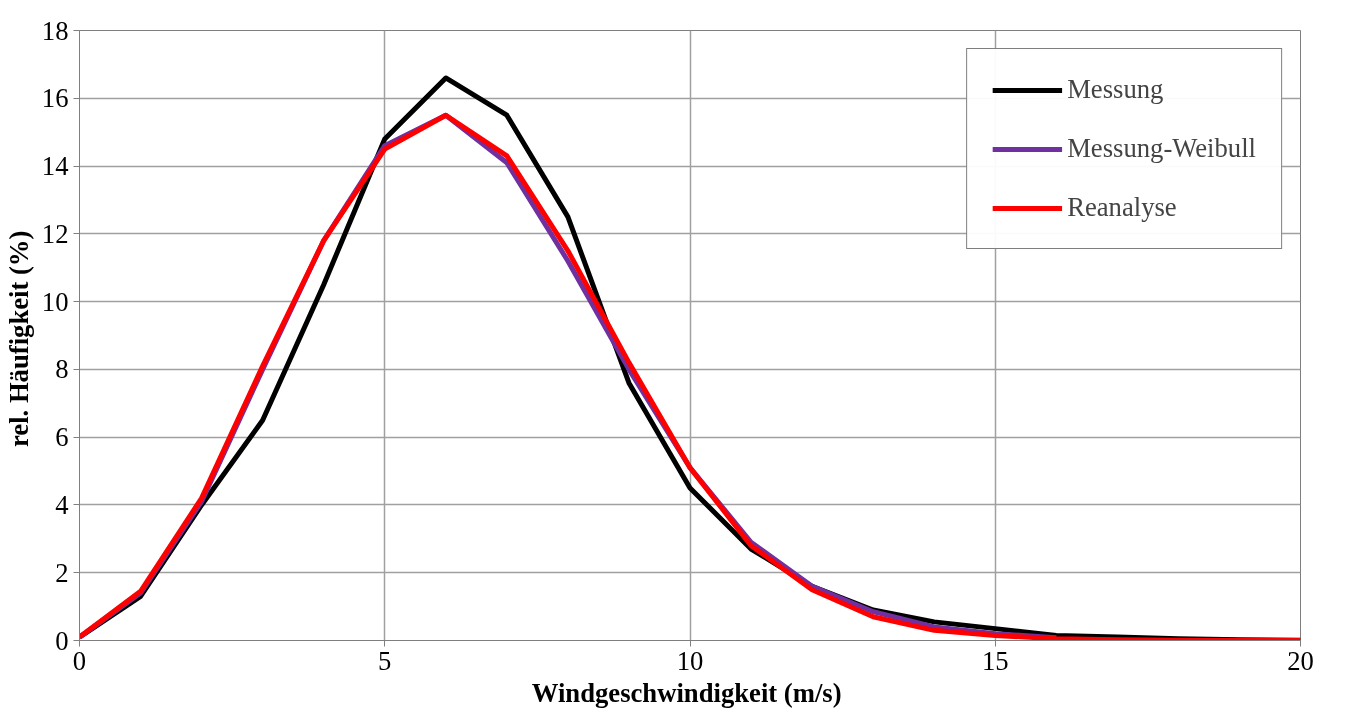 This screenshot has width=1356, height=725. What do you see at coordinates (55, 301) in the screenshot?
I see `y-tick-label: 10` at bounding box center [55, 301].